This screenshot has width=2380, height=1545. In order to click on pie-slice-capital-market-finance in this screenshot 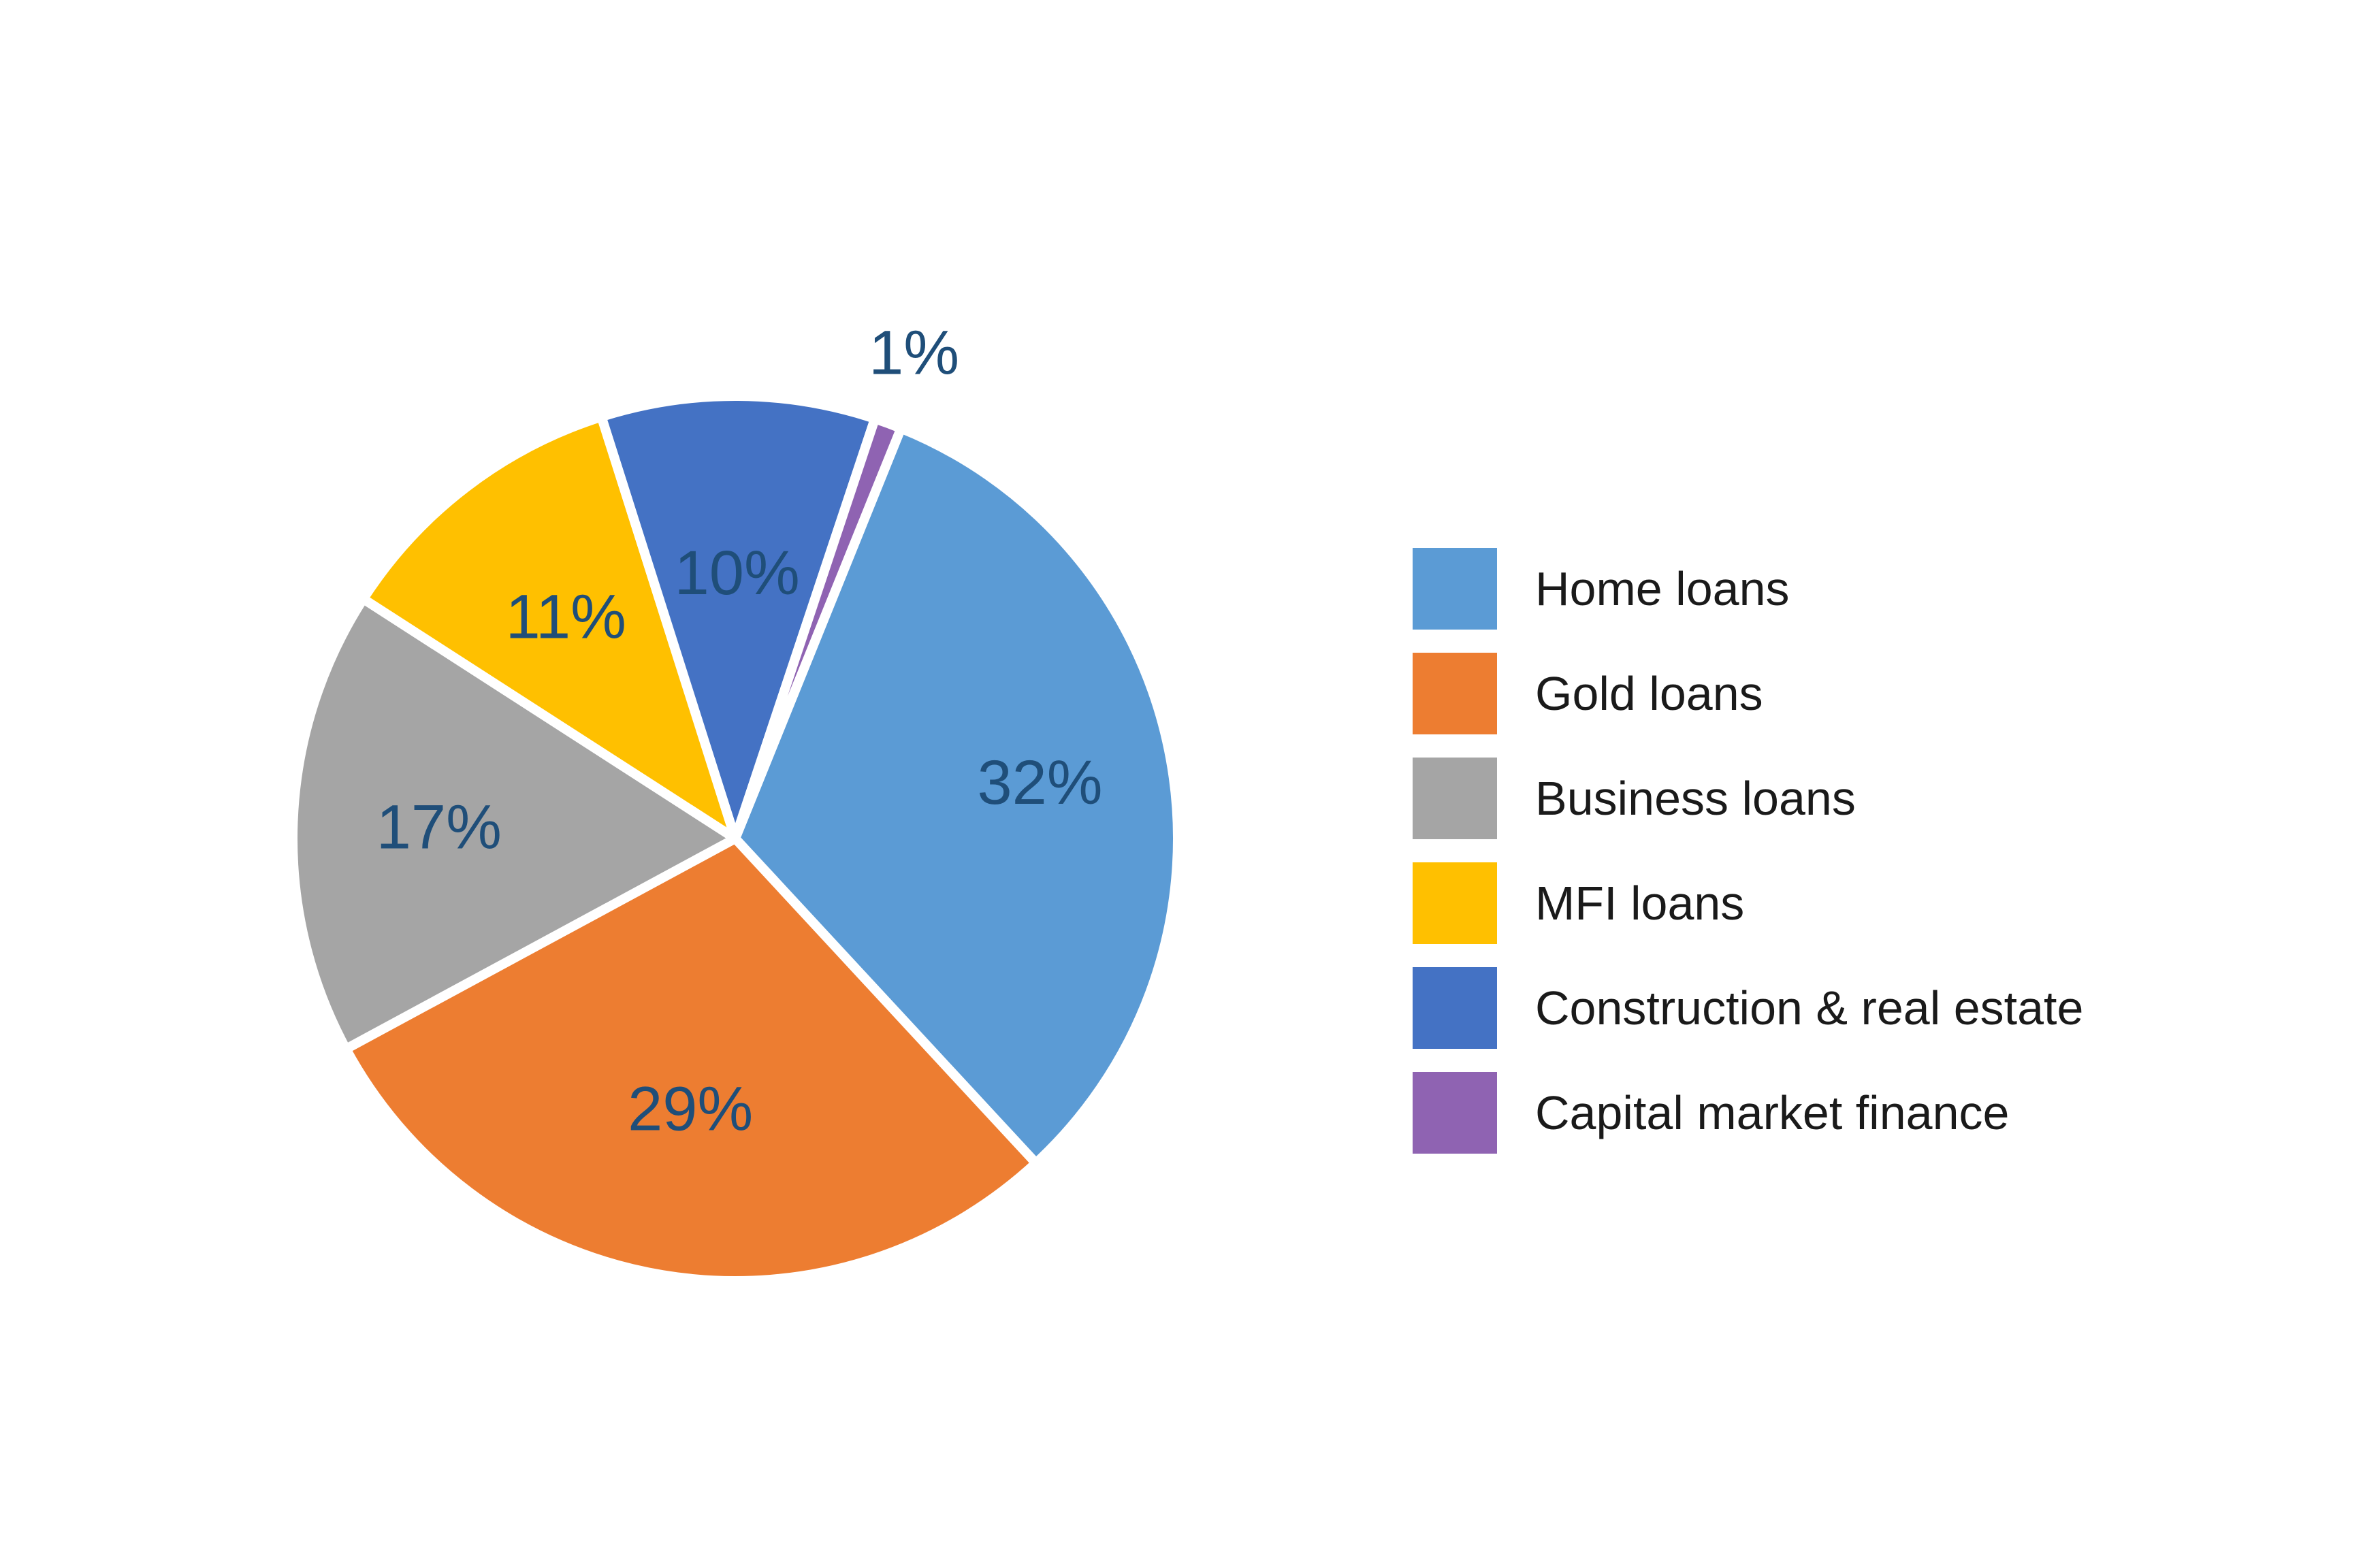, I will do `click(818, 628)`.